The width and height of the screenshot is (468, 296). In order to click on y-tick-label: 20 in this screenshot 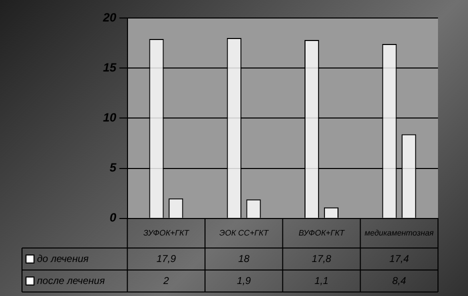, I will do `click(109, 17)`.